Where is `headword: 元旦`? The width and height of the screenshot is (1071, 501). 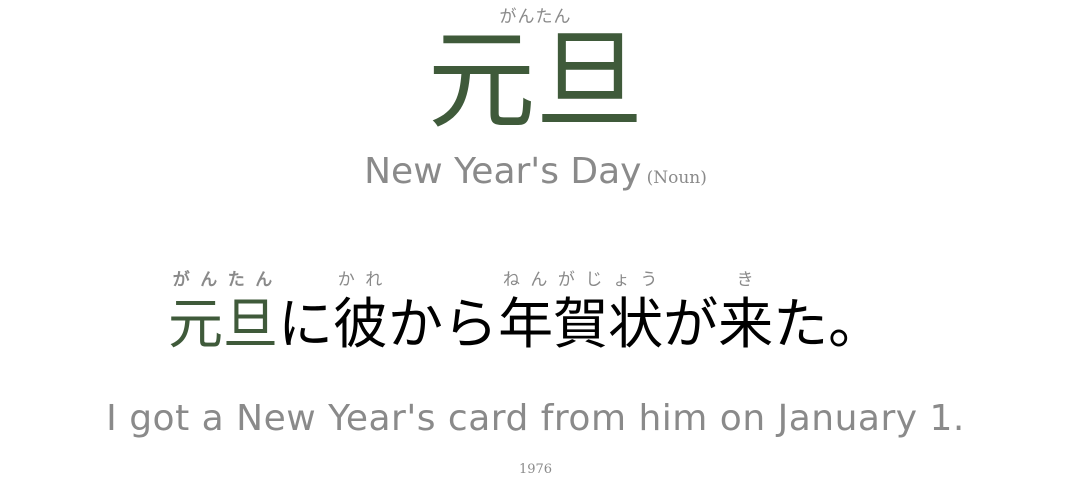 headword: 元旦 is located at coordinates (535, 81).